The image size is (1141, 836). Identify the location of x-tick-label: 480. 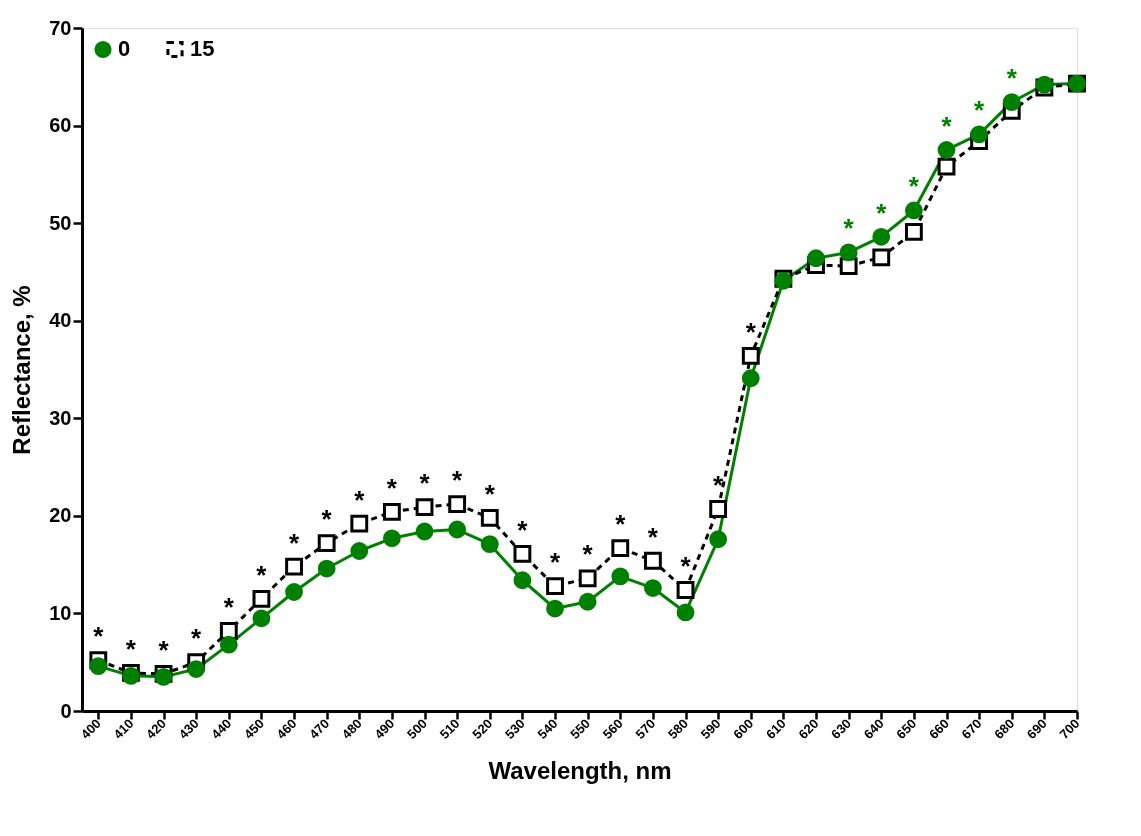
(351, 728).